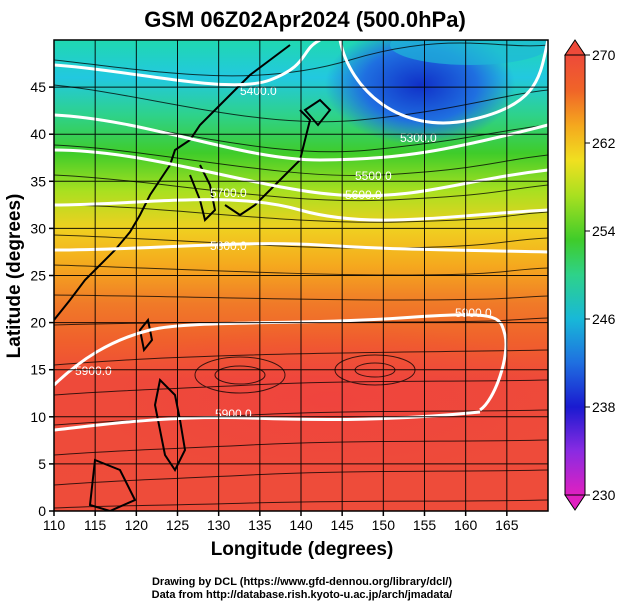  What do you see at coordinates (384, 525) in the screenshot?
I see `x-tick-label: 150` at bounding box center [384, 525].